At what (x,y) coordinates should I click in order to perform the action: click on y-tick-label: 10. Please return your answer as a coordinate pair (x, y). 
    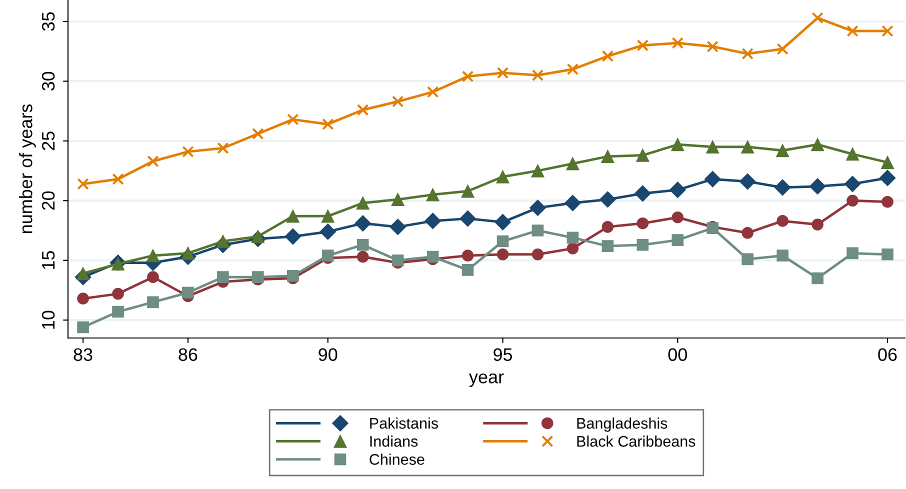
    Looking at the image, I should click on (48, 319).